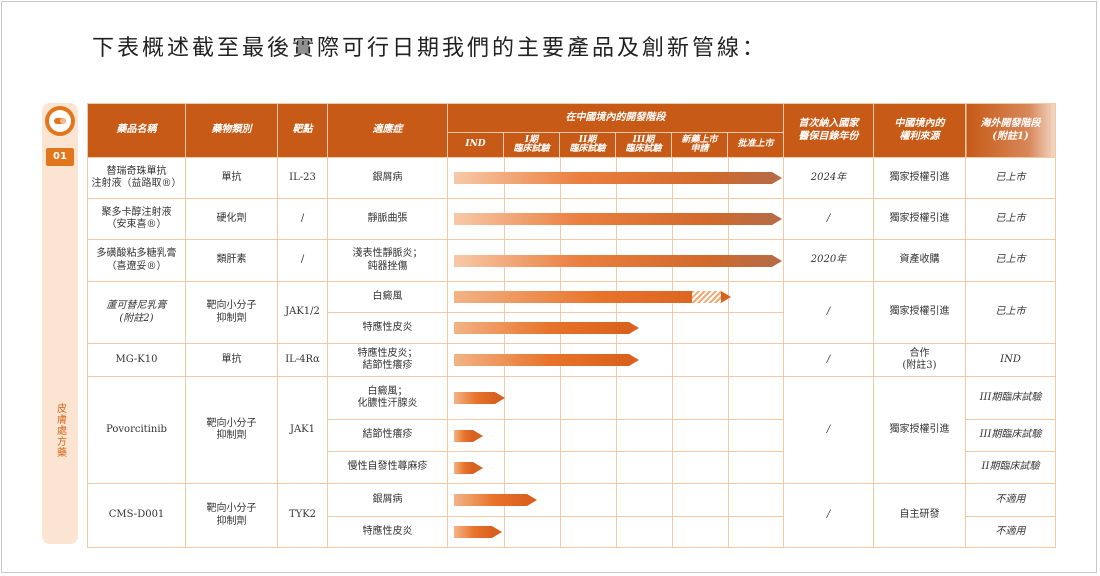 This screenshot has height=576, width=1100. I want to click on overseas-stage: IND, so click(1010, 360).